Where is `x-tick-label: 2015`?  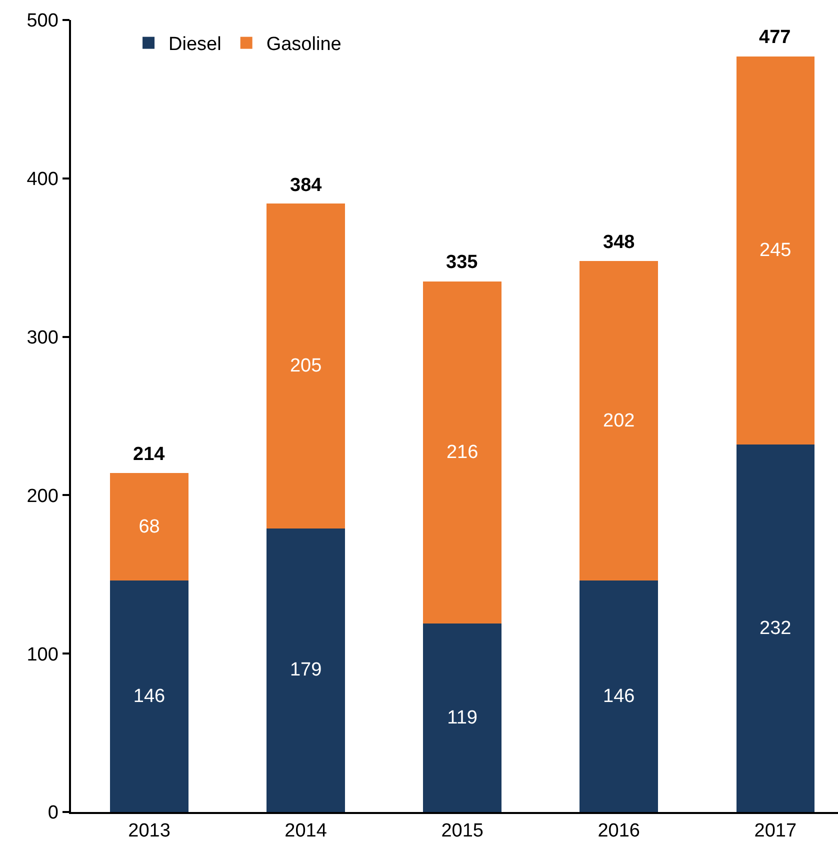
x-tick-label: 2015 is located at coordinates (462, 831).